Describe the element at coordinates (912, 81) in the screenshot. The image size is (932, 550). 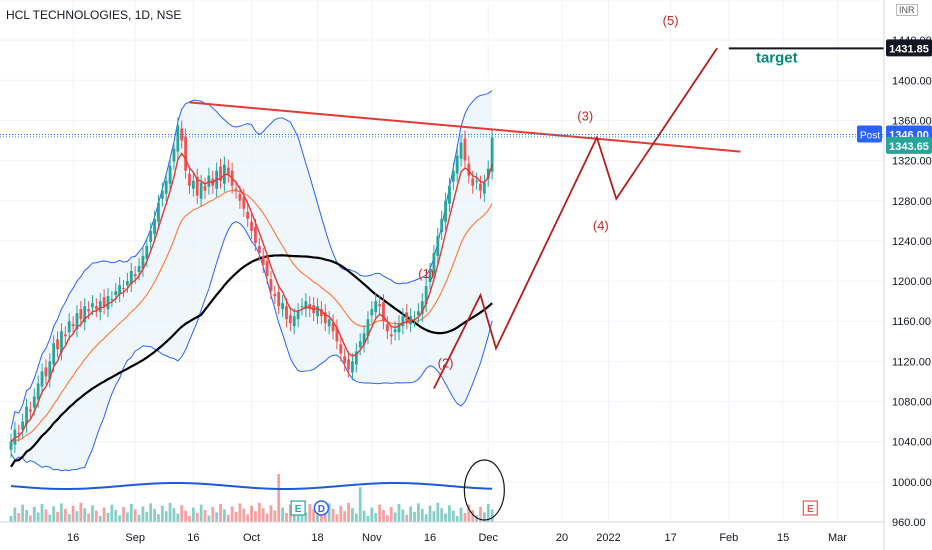
I see `y-tick-label: 1400.00` at that location.